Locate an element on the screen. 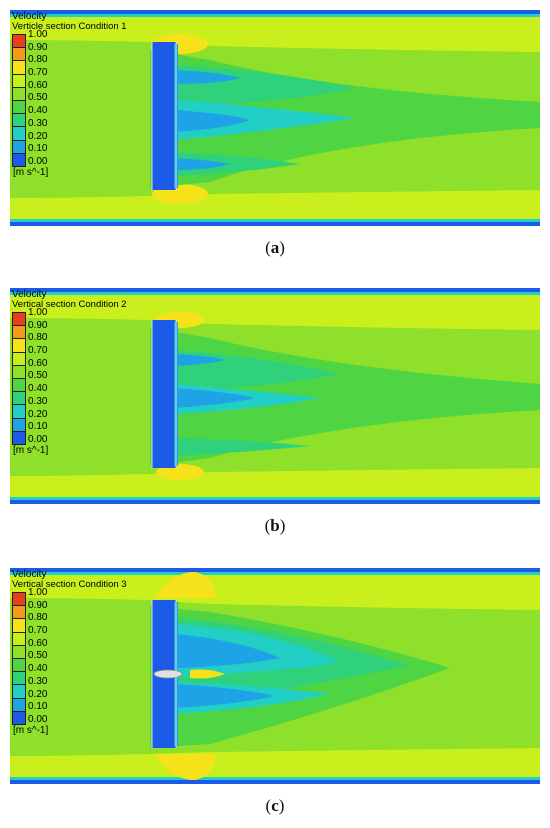 Image resolution: width=550 pixels, height=828 pixels. caption-c: (c) is located at coordinates (275, 805).